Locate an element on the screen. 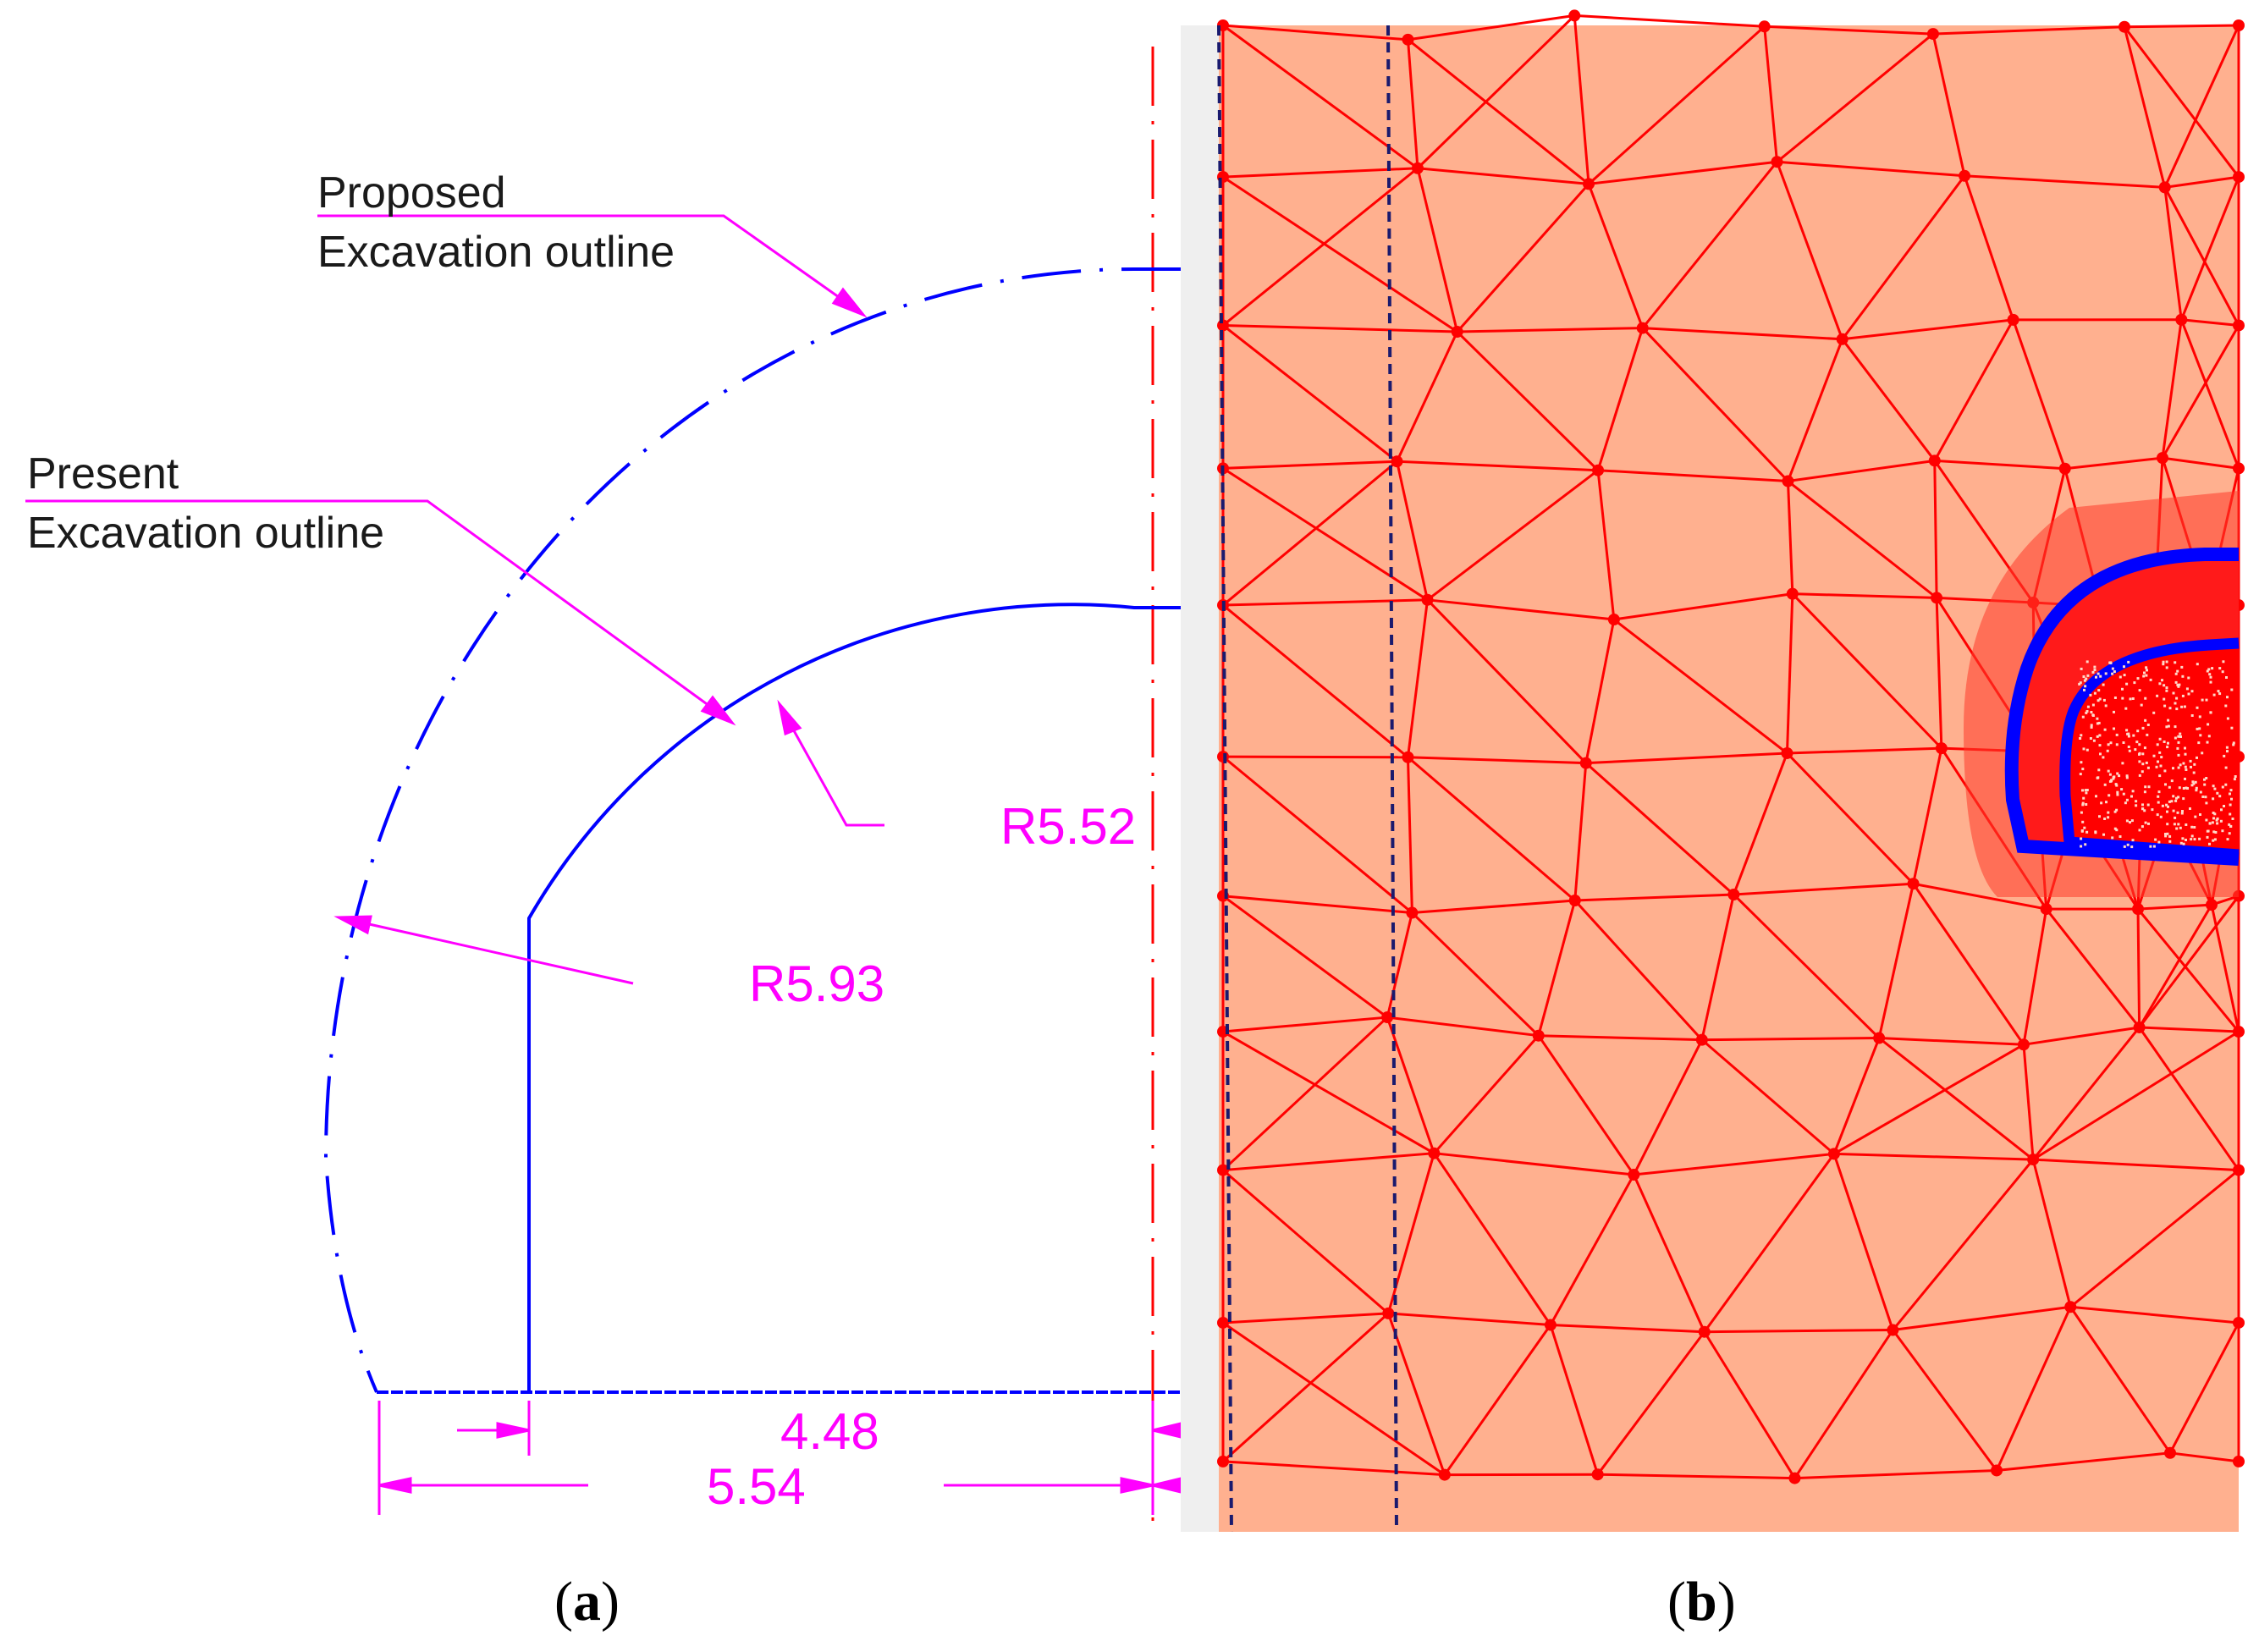  panel-a-label-close: ) is located at coordinates (610, 1602).